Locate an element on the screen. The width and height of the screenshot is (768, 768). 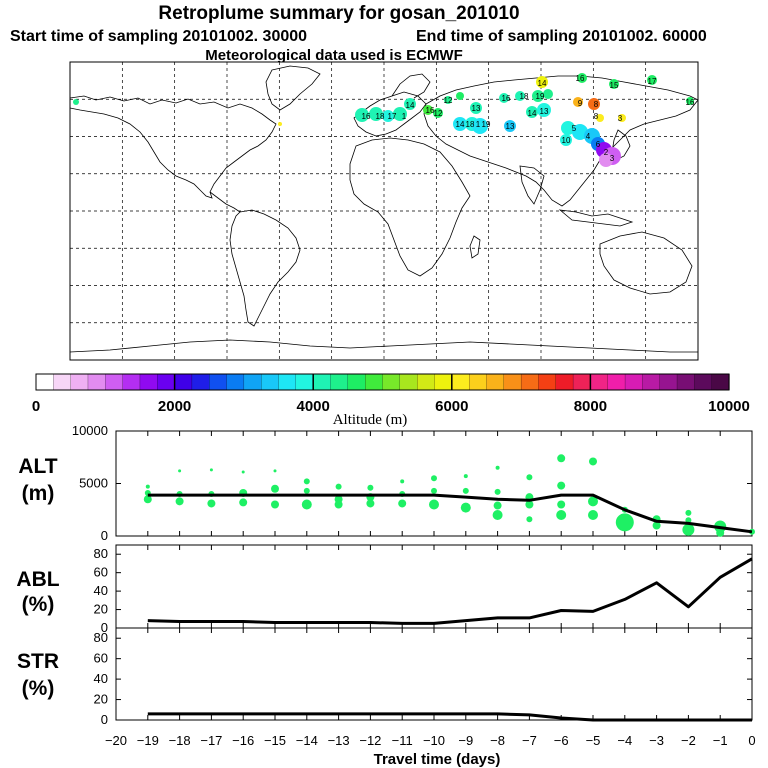
met-data-text: Meteorological data used is ECMWF is located at coordinates (334, 55).